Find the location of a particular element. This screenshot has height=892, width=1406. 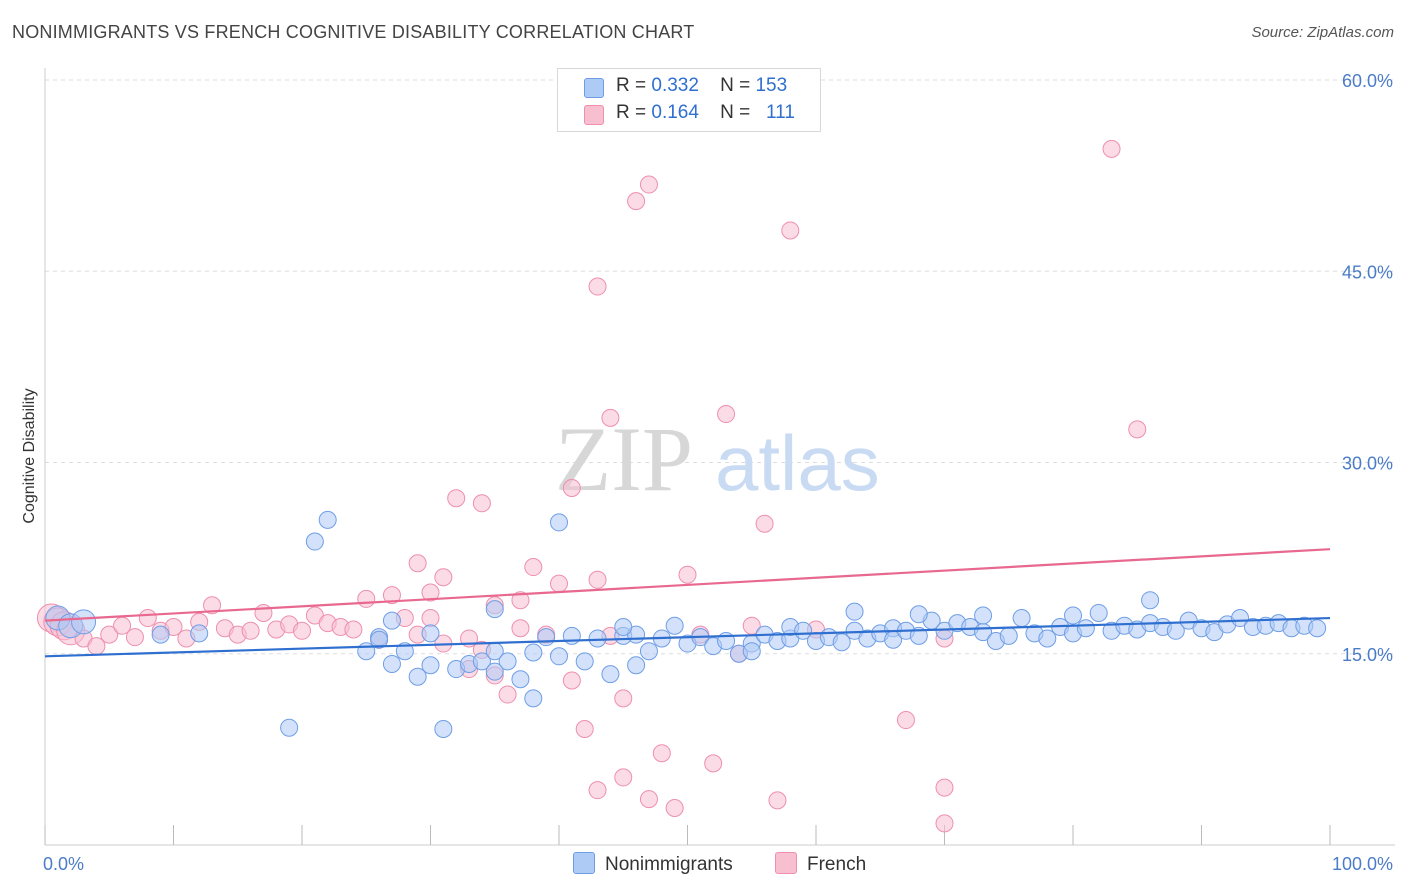

legend-swatch-pink is located at coordinates (594, 115).